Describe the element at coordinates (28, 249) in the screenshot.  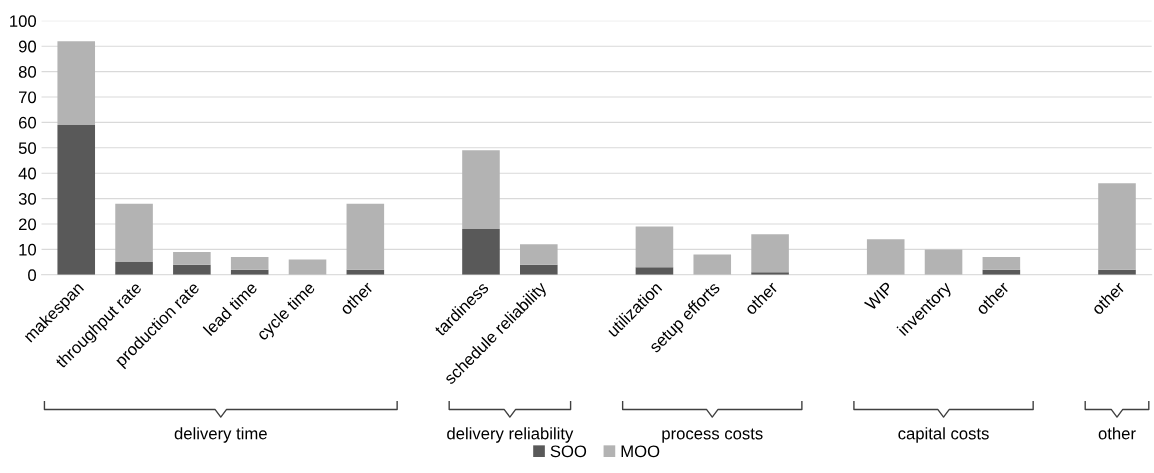
I see `y-tick-label: 10` at that location.